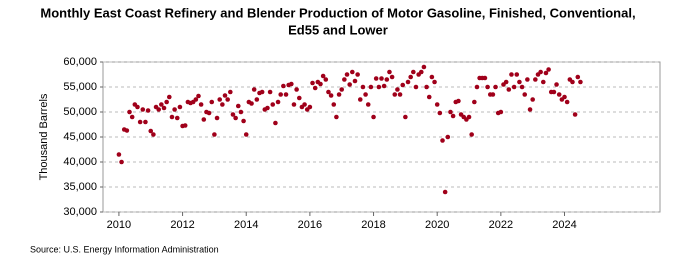  Describe the element at coordinates (80, 87) in the screenshot. I see `y-tick-label: 55,000` at that location.